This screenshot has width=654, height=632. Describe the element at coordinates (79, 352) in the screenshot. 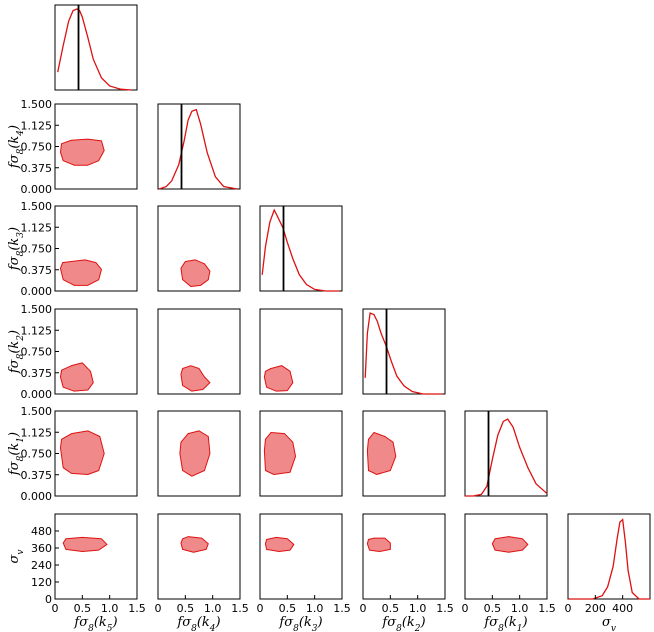

I see `panel-3-0: 0.000 0.375 0.750 1.125 1.500` at that location.